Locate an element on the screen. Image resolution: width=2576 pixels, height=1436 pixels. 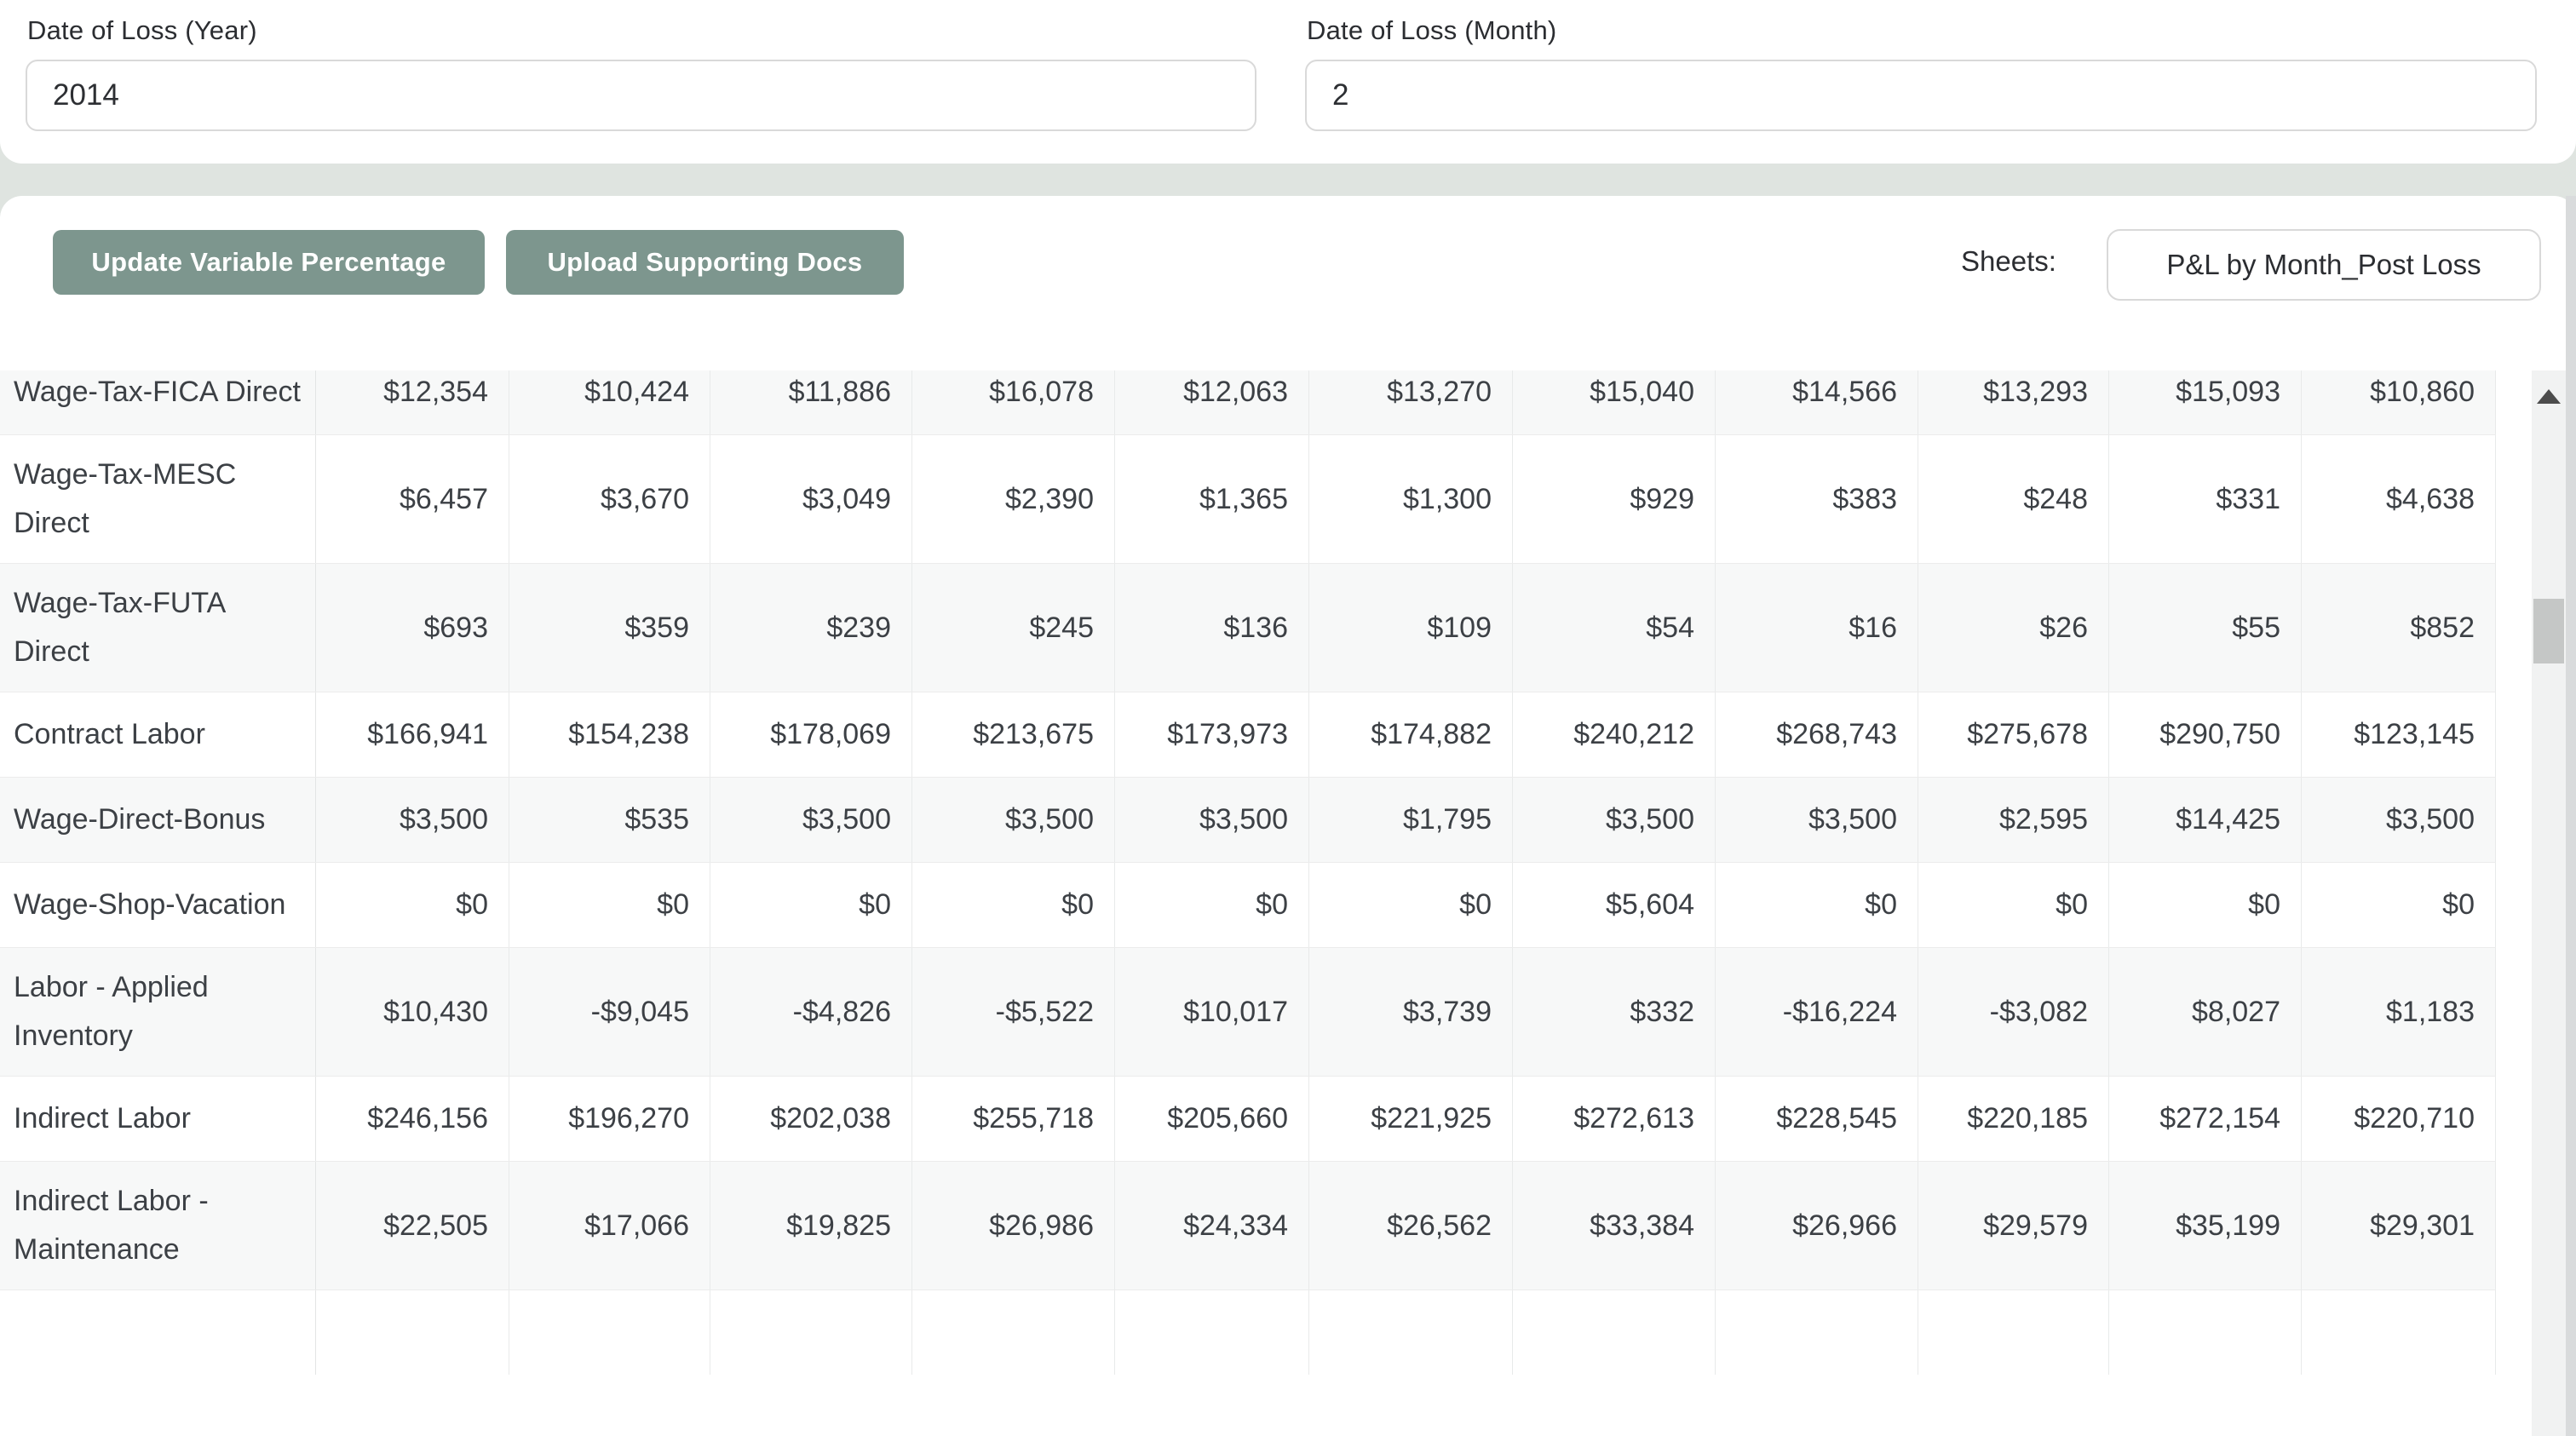
sheet-selector: P&L by Month_Post Loss is located at coordinates (2324, 265).